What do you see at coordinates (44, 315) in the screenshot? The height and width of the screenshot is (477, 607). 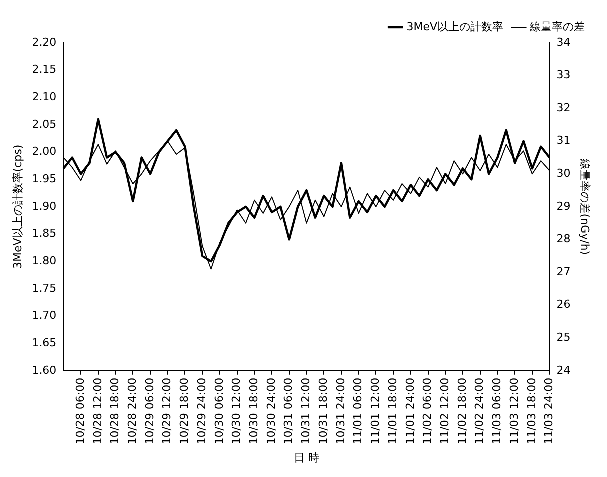 I see `y-tick-label: 1.70` at bounding box center [44, 315].